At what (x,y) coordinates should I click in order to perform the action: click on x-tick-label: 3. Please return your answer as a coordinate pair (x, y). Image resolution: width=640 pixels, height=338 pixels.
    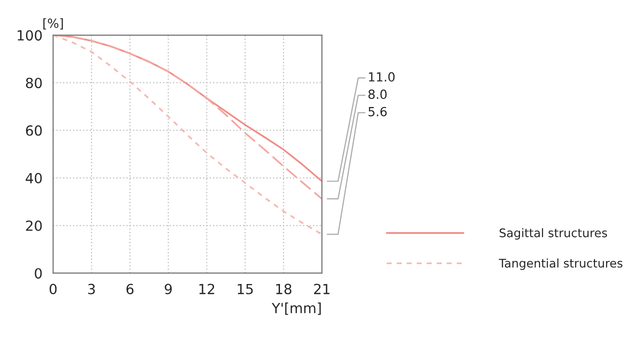
    Looking at the image, I should click on (91, 289).